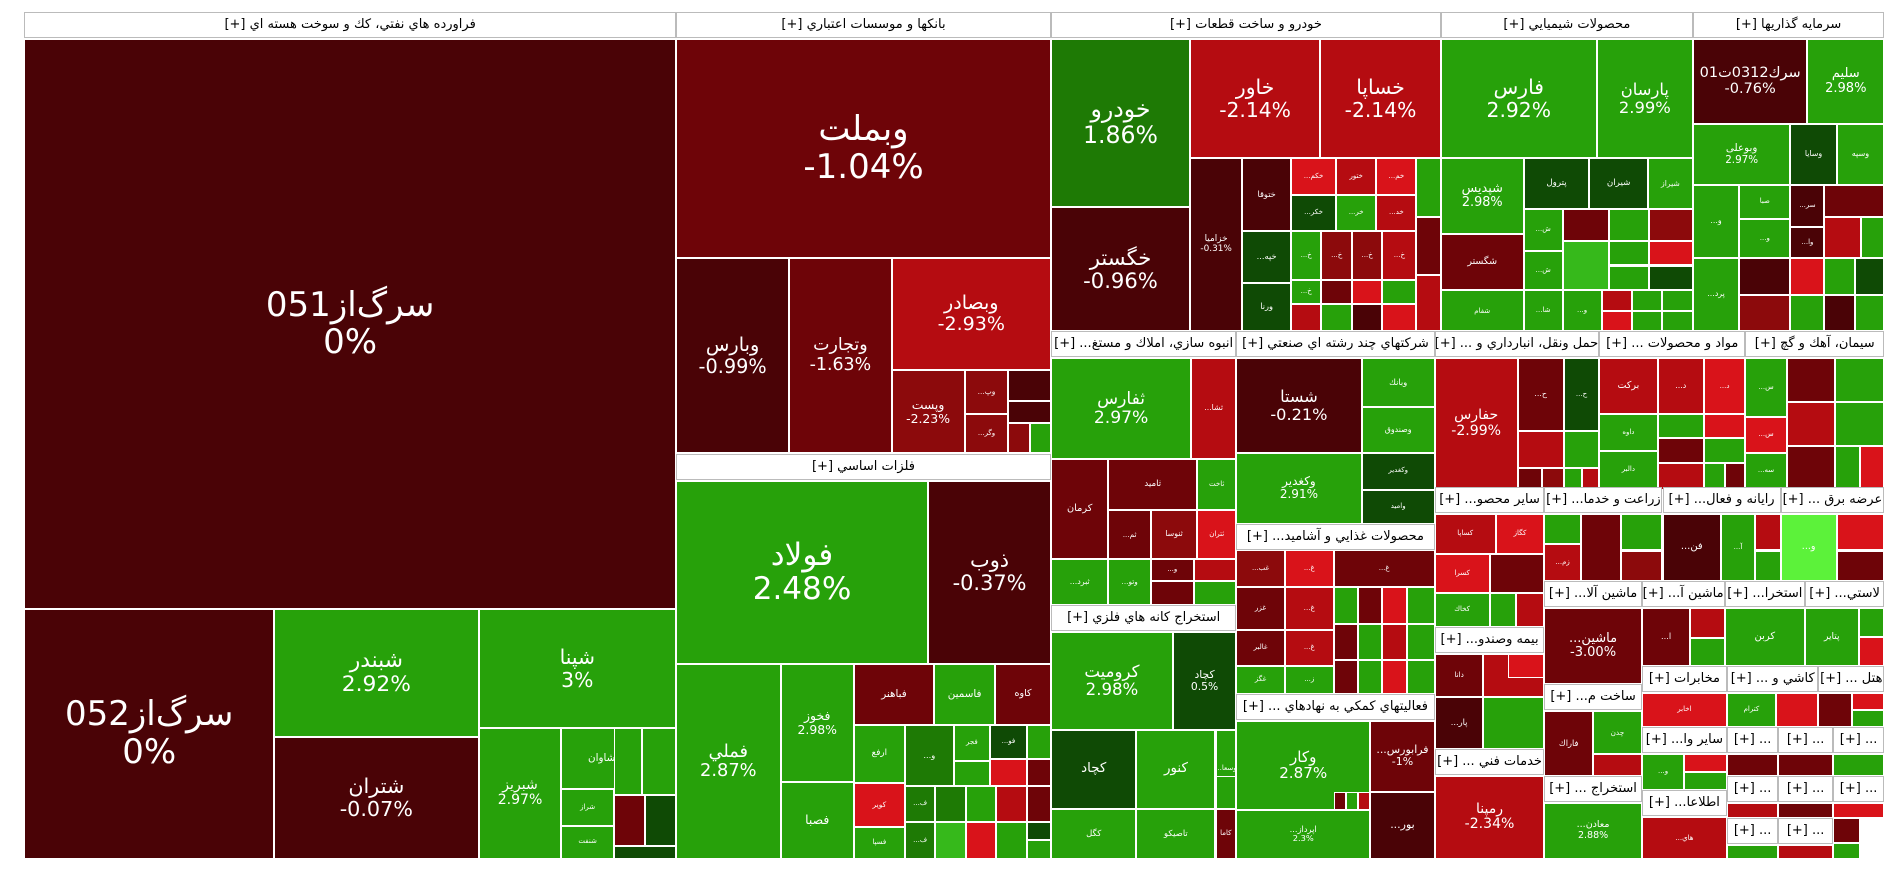 This screenshot has width=1900, height=873. I want to click on stock-tile: ...معادن 2.88%, so click(1593, 830).